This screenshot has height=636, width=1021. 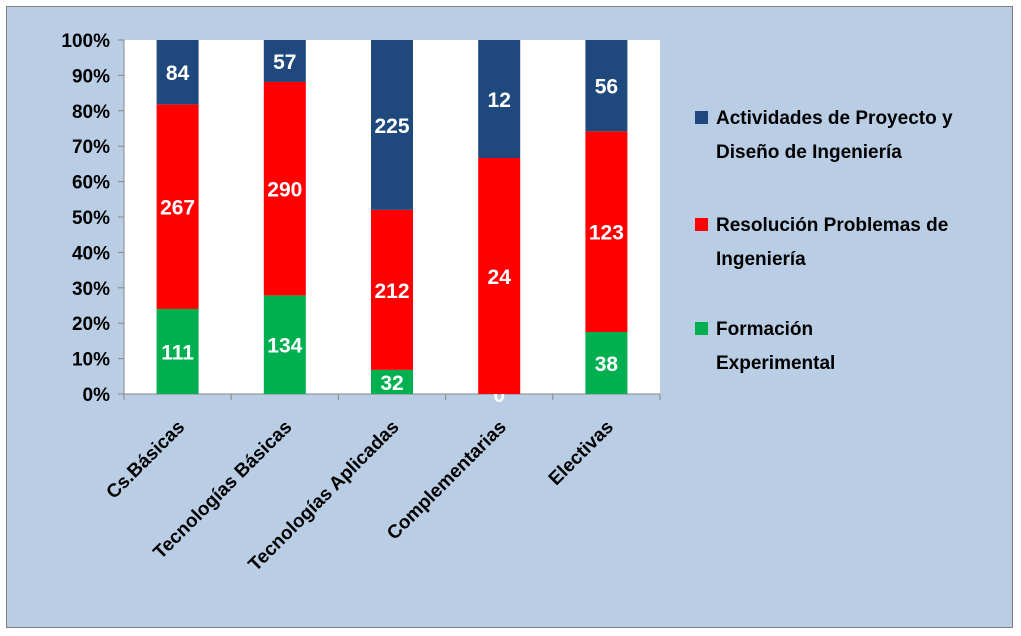 I want to click on y-tick-label: 60%, so click(x=91, y=183).